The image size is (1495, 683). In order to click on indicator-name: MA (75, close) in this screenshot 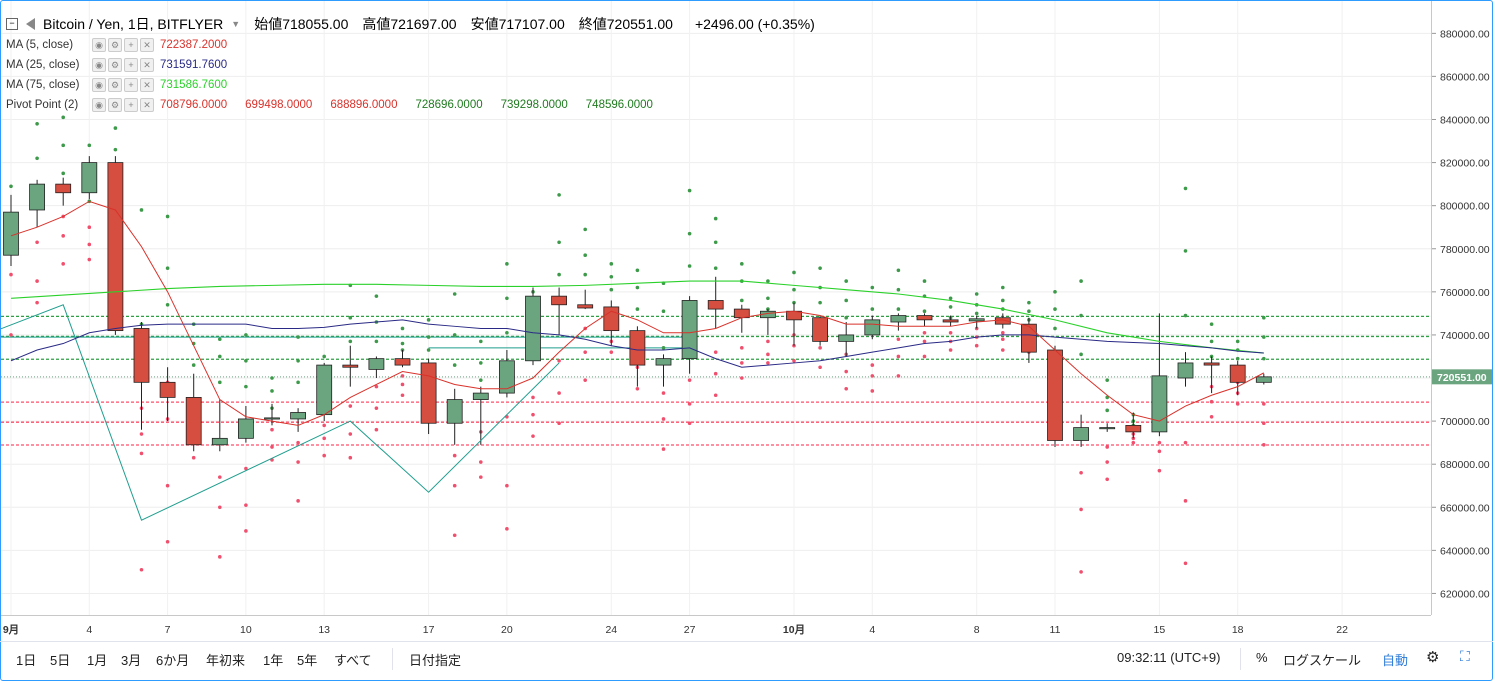, I will do `click(43, 85)`.